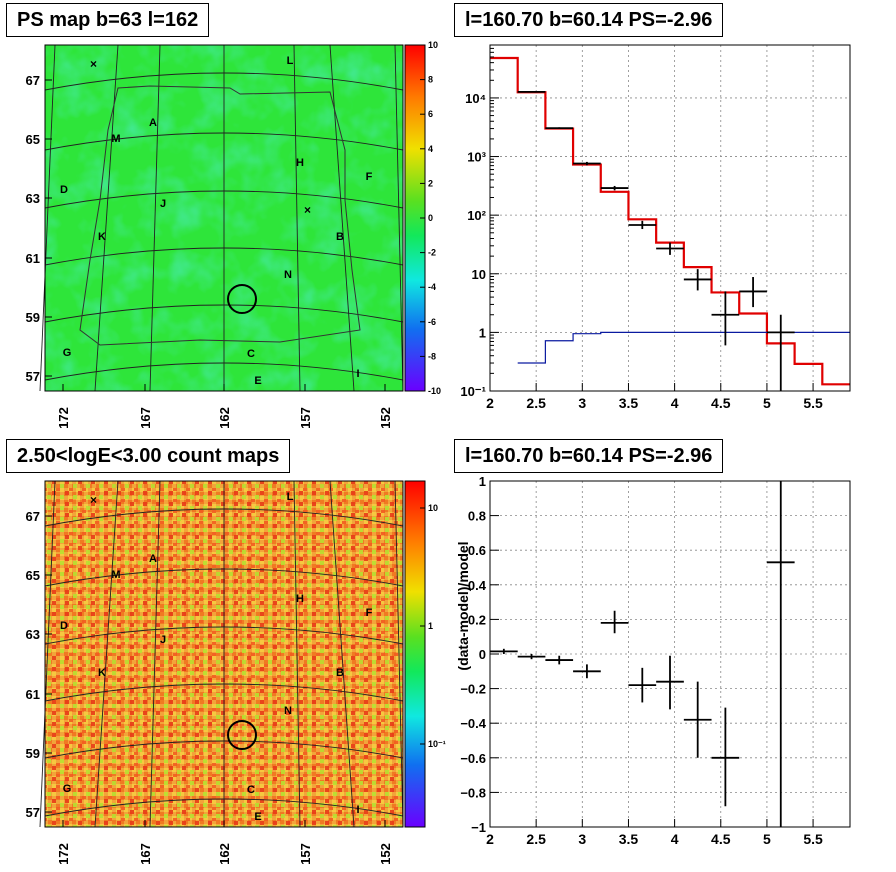 The height and width of the screenshot is (872, 896). I want to click on count-map-source-circle, so click(242, 735).